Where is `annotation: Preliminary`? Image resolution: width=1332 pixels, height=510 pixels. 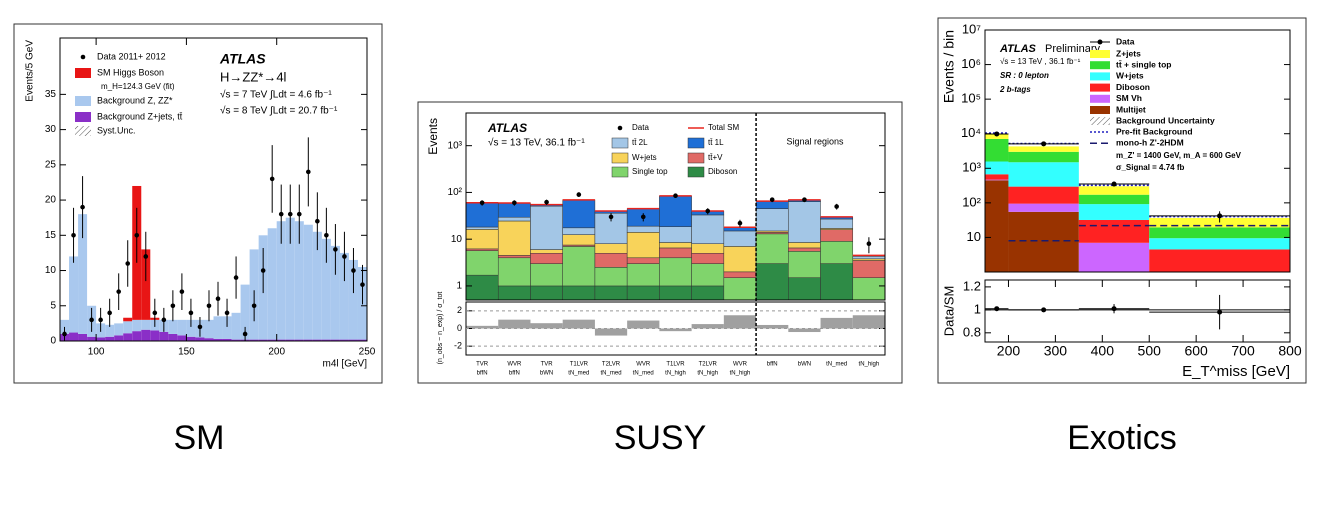
annotation: Preliminary is located at coordinates (1073, 49).